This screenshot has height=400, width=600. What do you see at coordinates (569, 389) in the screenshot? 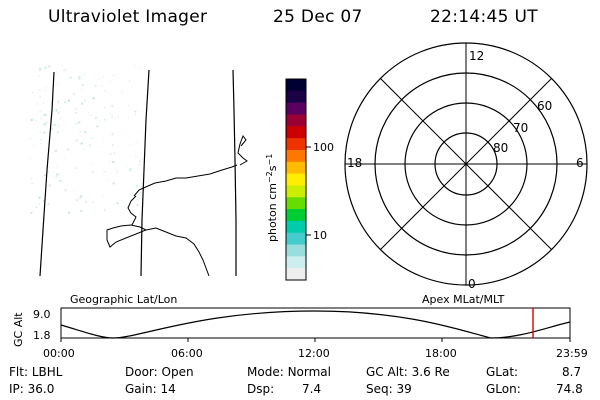
I see `glon-value: 74.8` at bounding box center [569, 389].